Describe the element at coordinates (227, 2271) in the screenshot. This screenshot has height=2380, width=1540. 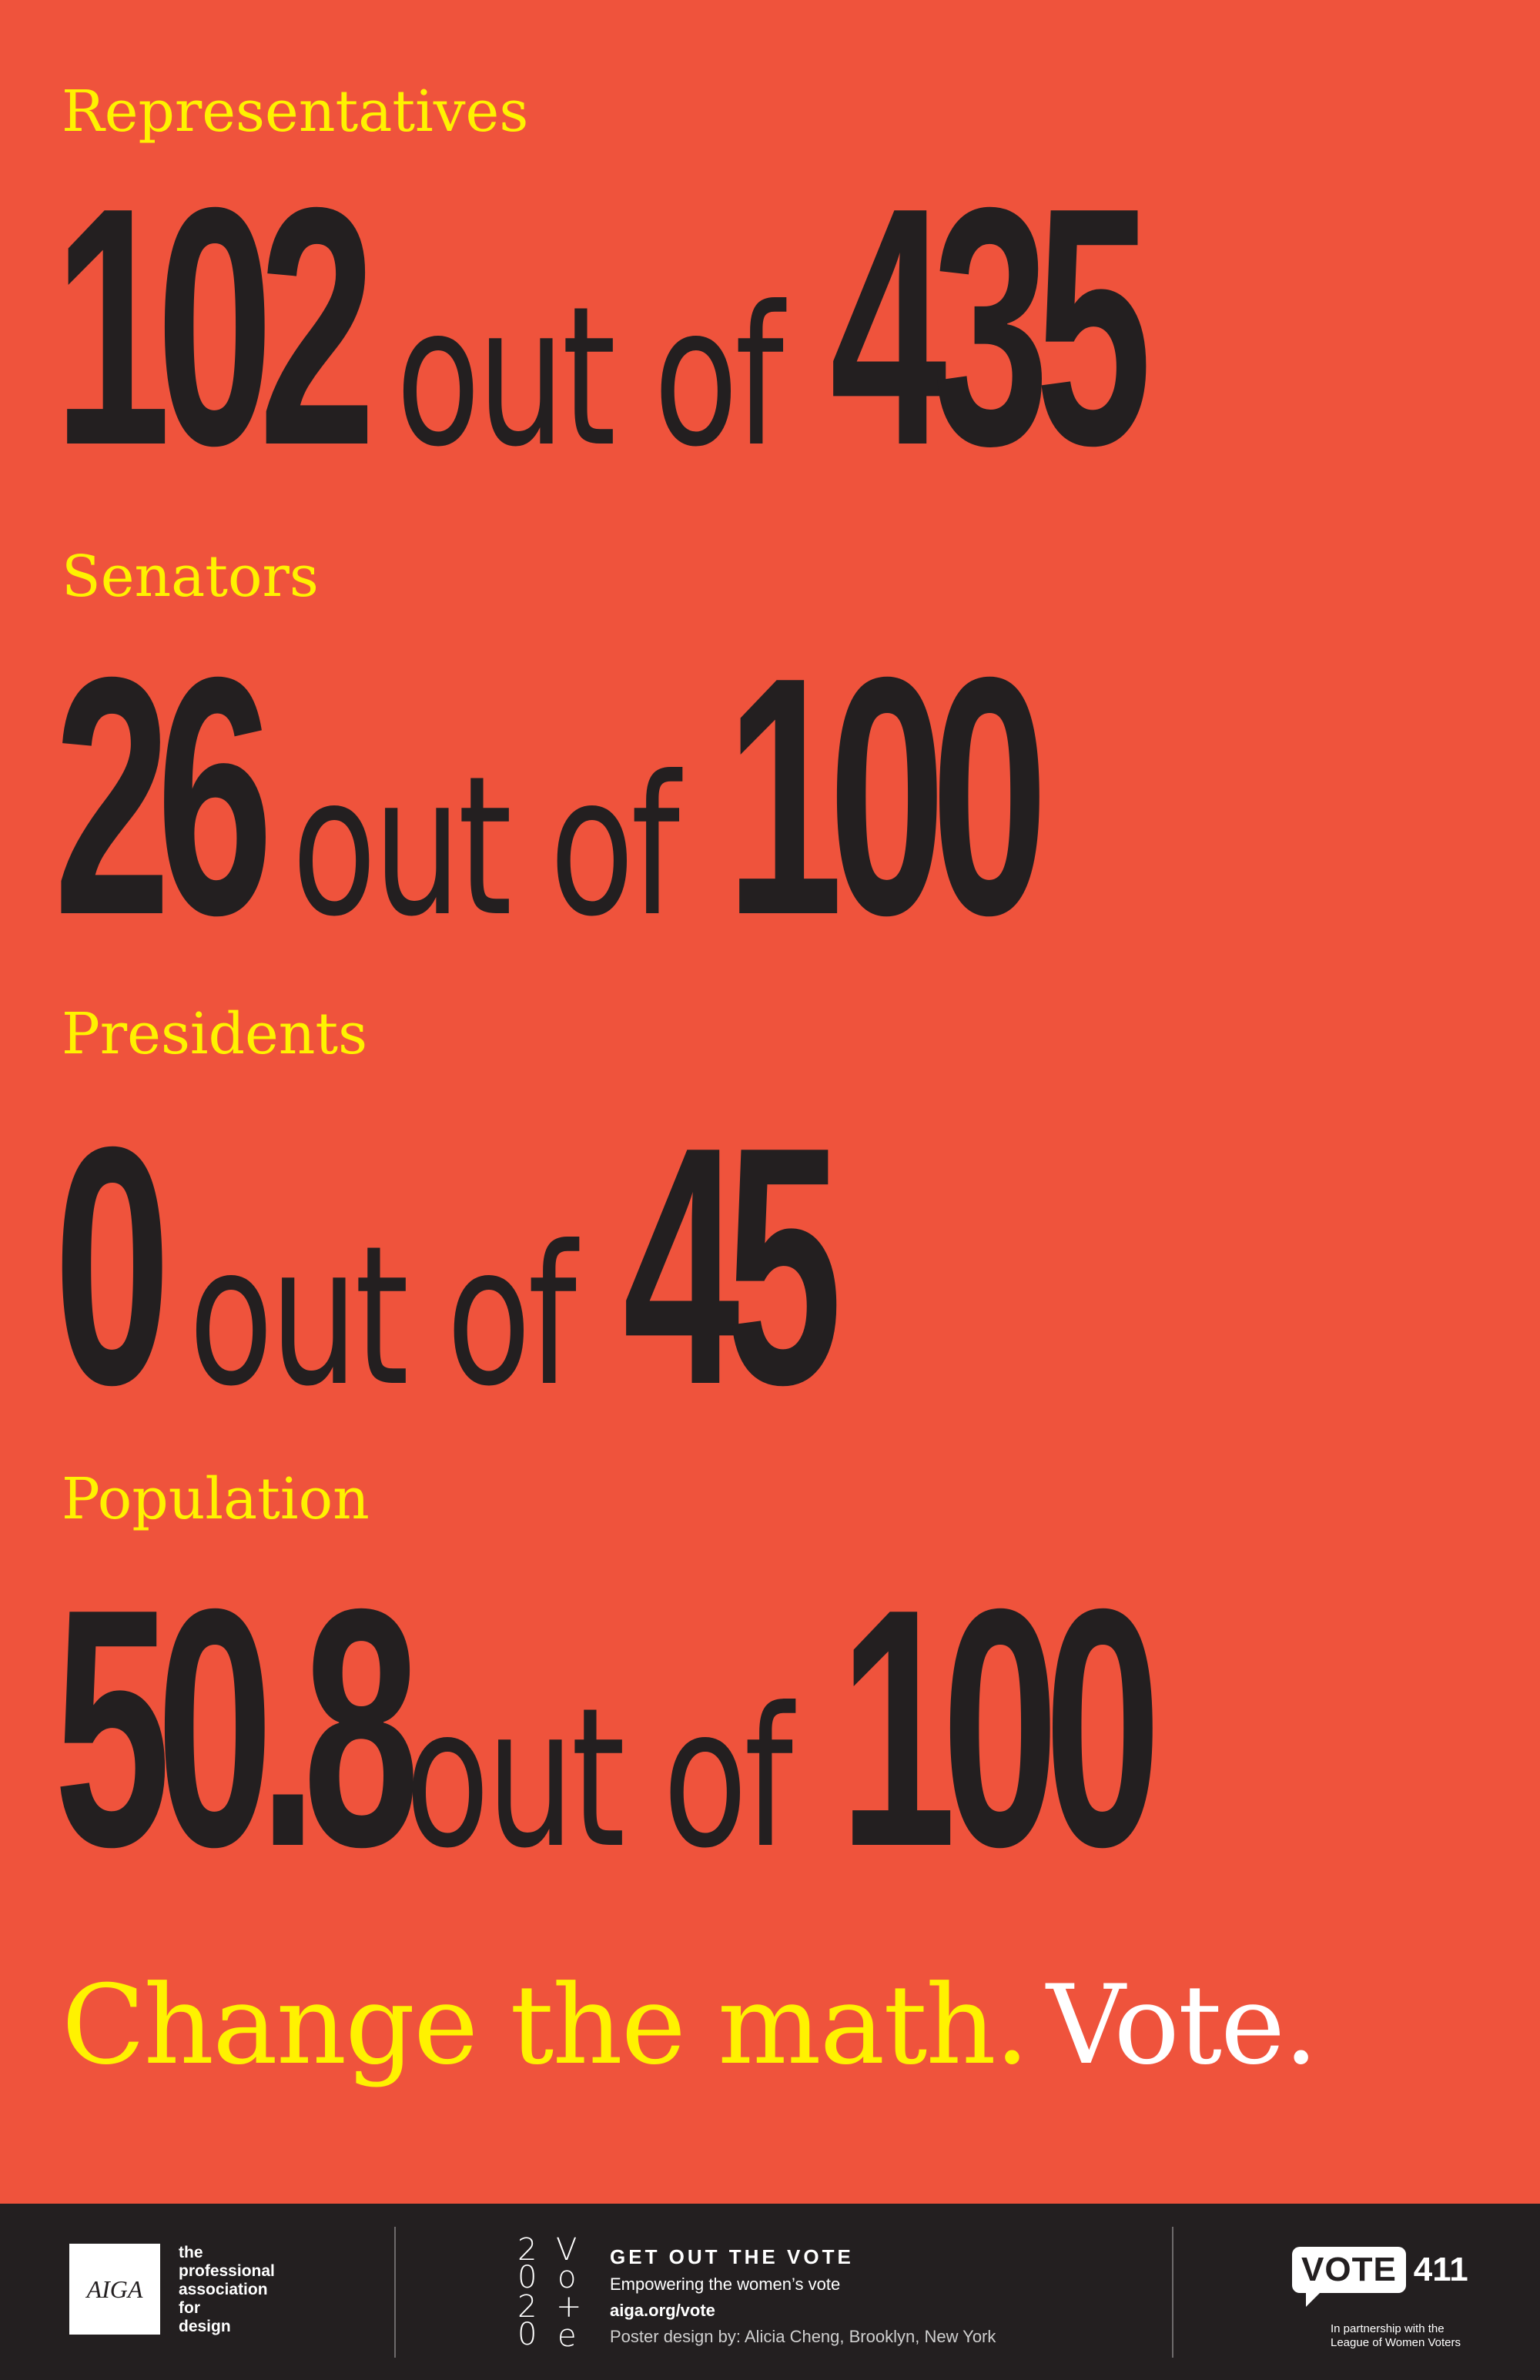
I see `aiga-desc-line: professional` at that location.